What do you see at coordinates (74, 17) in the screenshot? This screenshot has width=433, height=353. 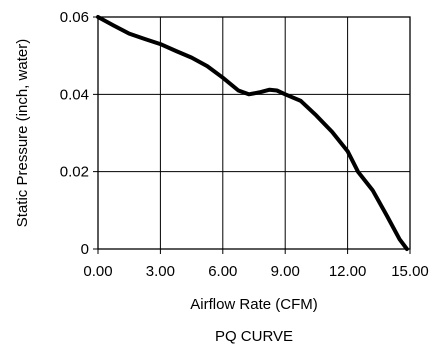 I see `y-tick-label: 0.06` at bounding box center [74, 17].